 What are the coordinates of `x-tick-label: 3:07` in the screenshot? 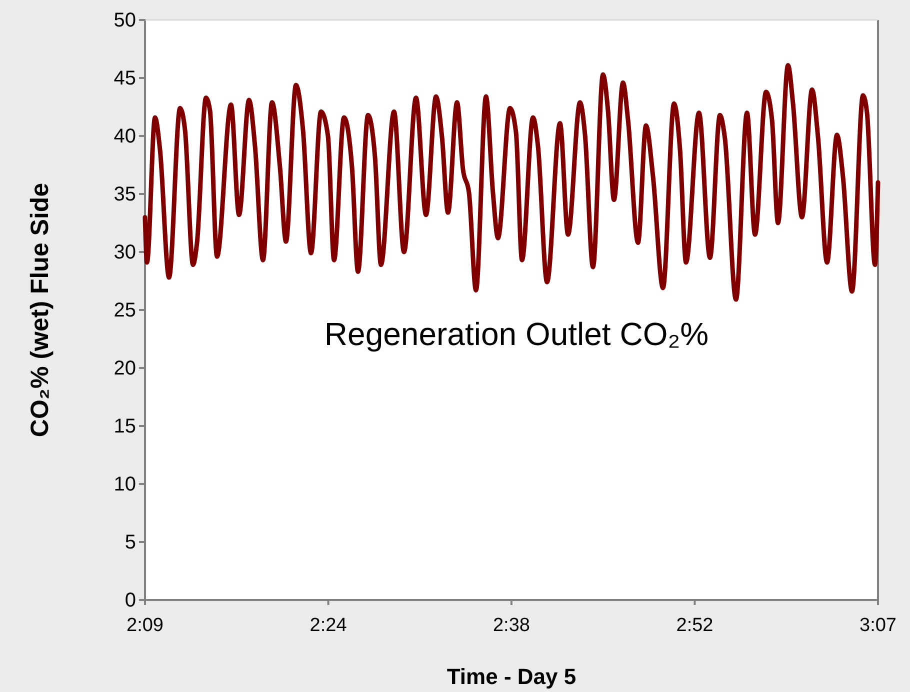 It's located at (878, 625).